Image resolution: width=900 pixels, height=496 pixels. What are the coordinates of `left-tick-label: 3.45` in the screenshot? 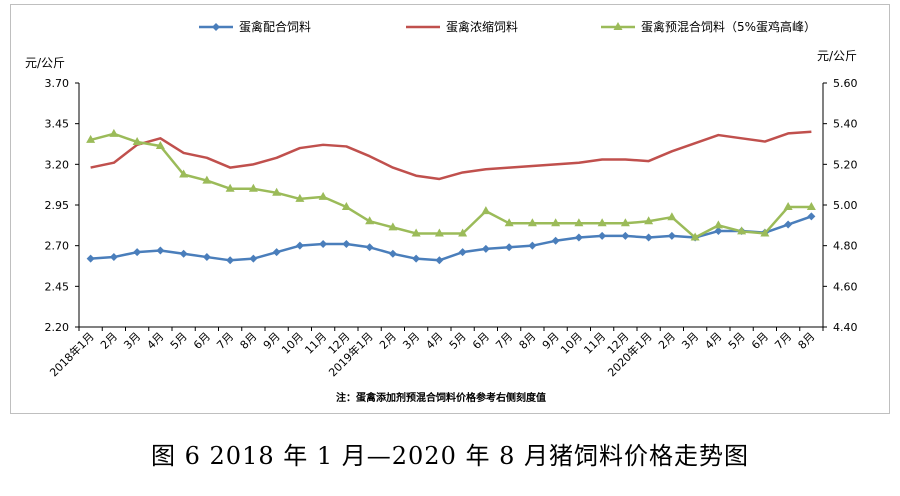 It's located at (57, 124).